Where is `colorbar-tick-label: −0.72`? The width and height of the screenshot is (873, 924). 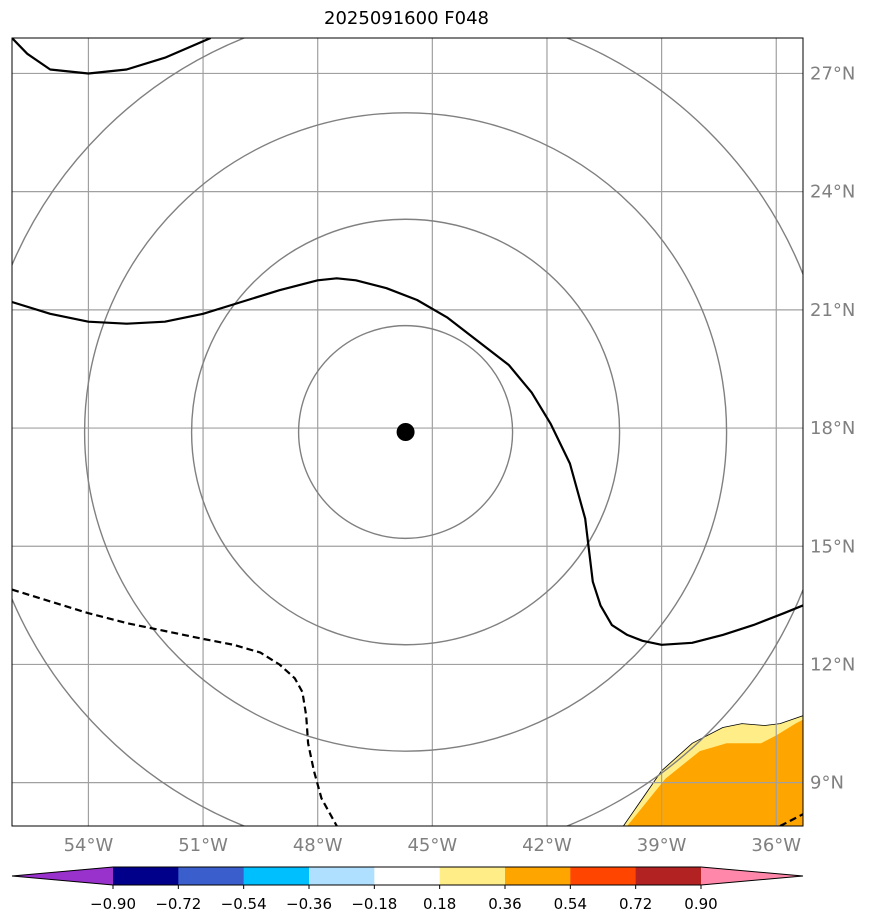
colorbar-tick-label: −0.72 is located at coordinates (178, 904).